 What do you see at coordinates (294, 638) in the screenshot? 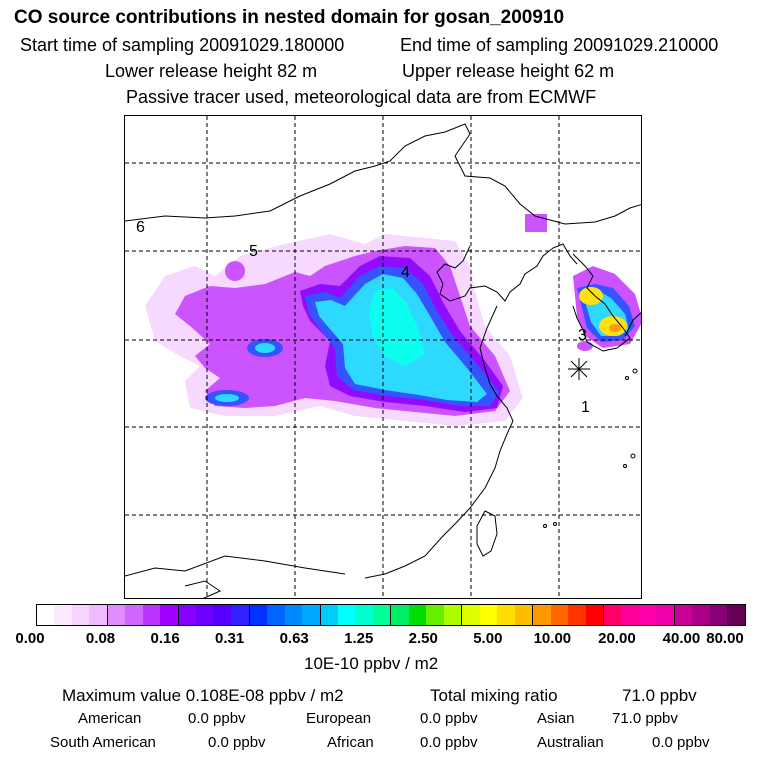
I see `color-scale-tick-label: 0.63` at bounding box center [294, 638].